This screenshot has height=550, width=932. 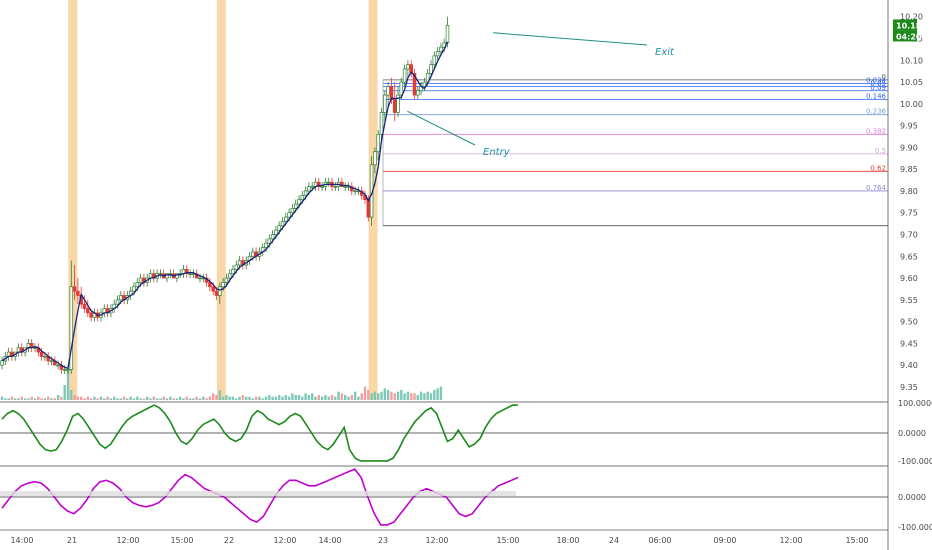 I want to click on oscillator-1-line, so click(x=259, y=433).